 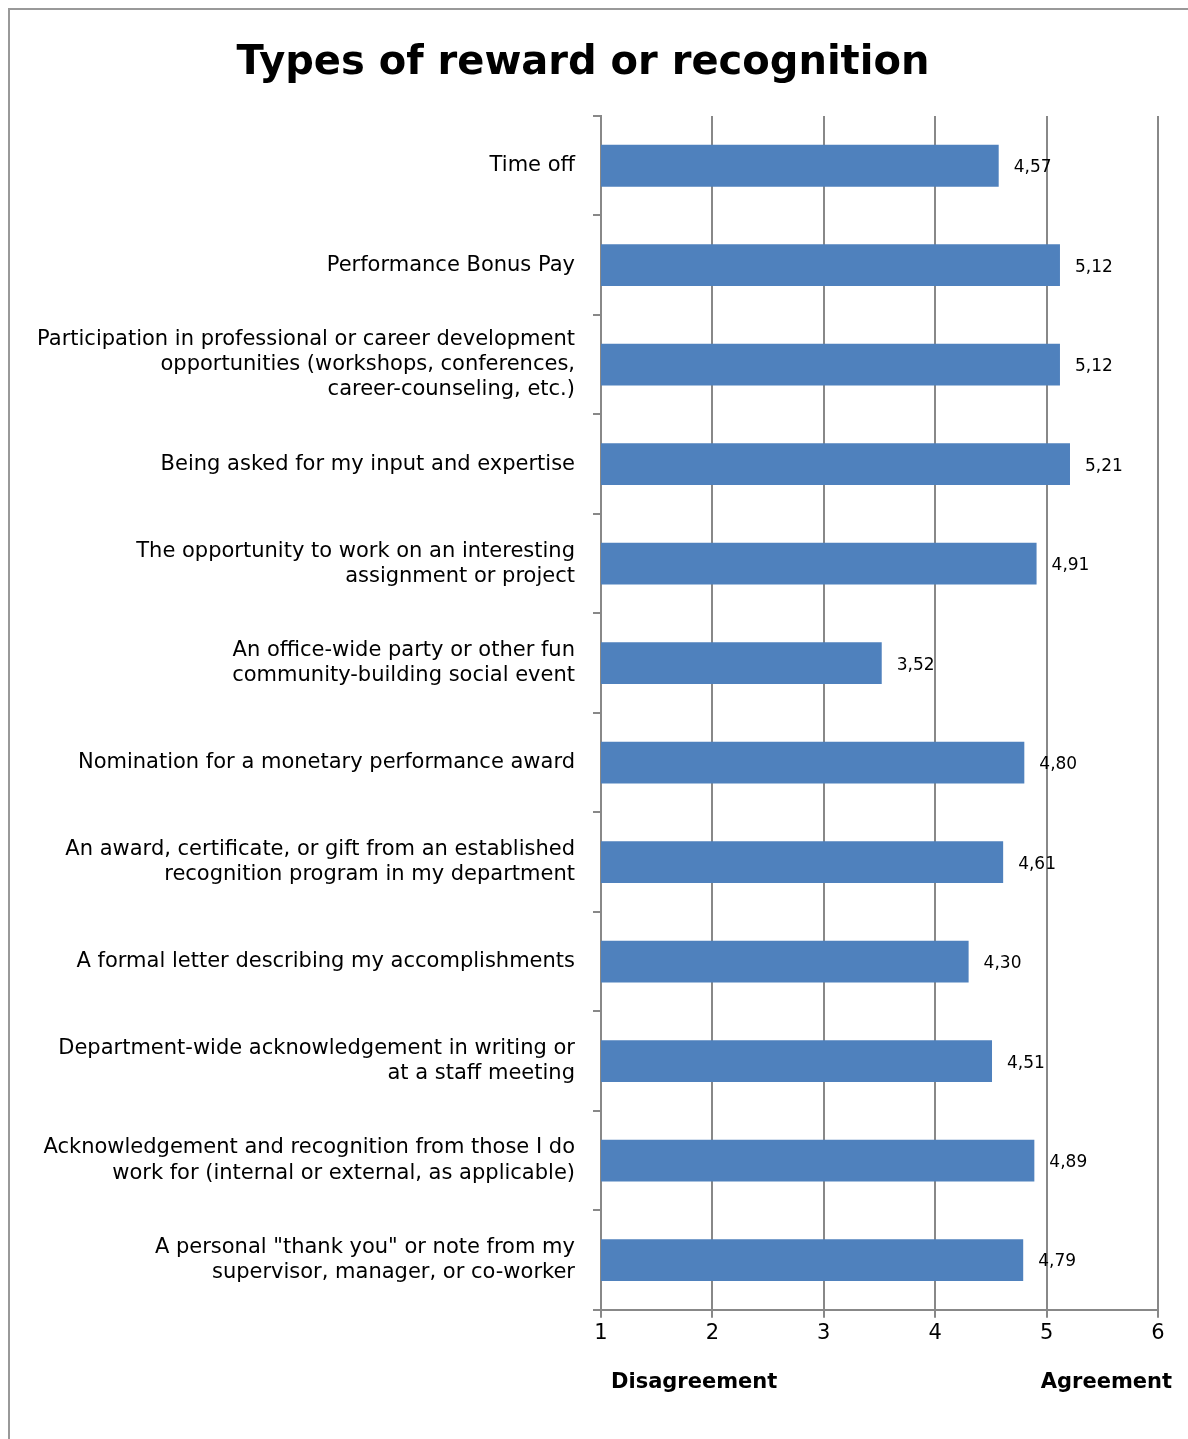 I want to click on data-label: 4,80, so click(x=1058, y=763).